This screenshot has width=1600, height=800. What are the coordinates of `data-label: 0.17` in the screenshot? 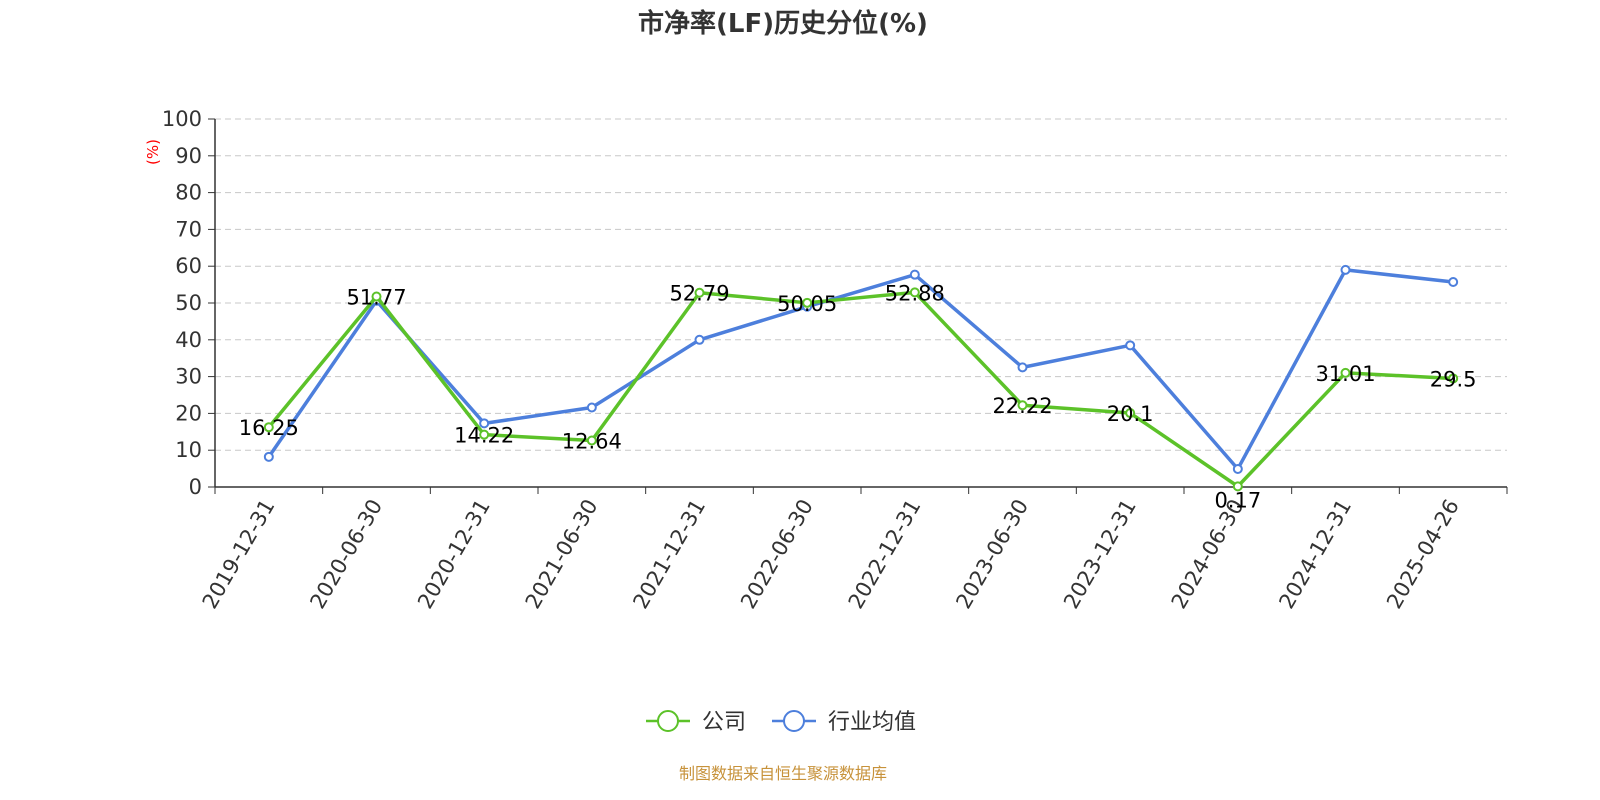 It's located at (1237, 500).